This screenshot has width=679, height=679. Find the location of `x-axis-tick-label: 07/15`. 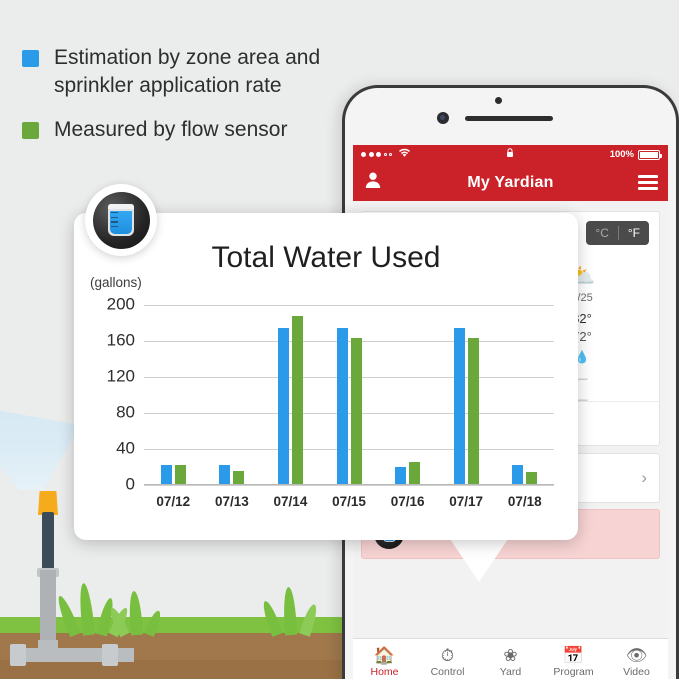

x-axis-tick-label: 07/15 is located at coordinates (349, 501).